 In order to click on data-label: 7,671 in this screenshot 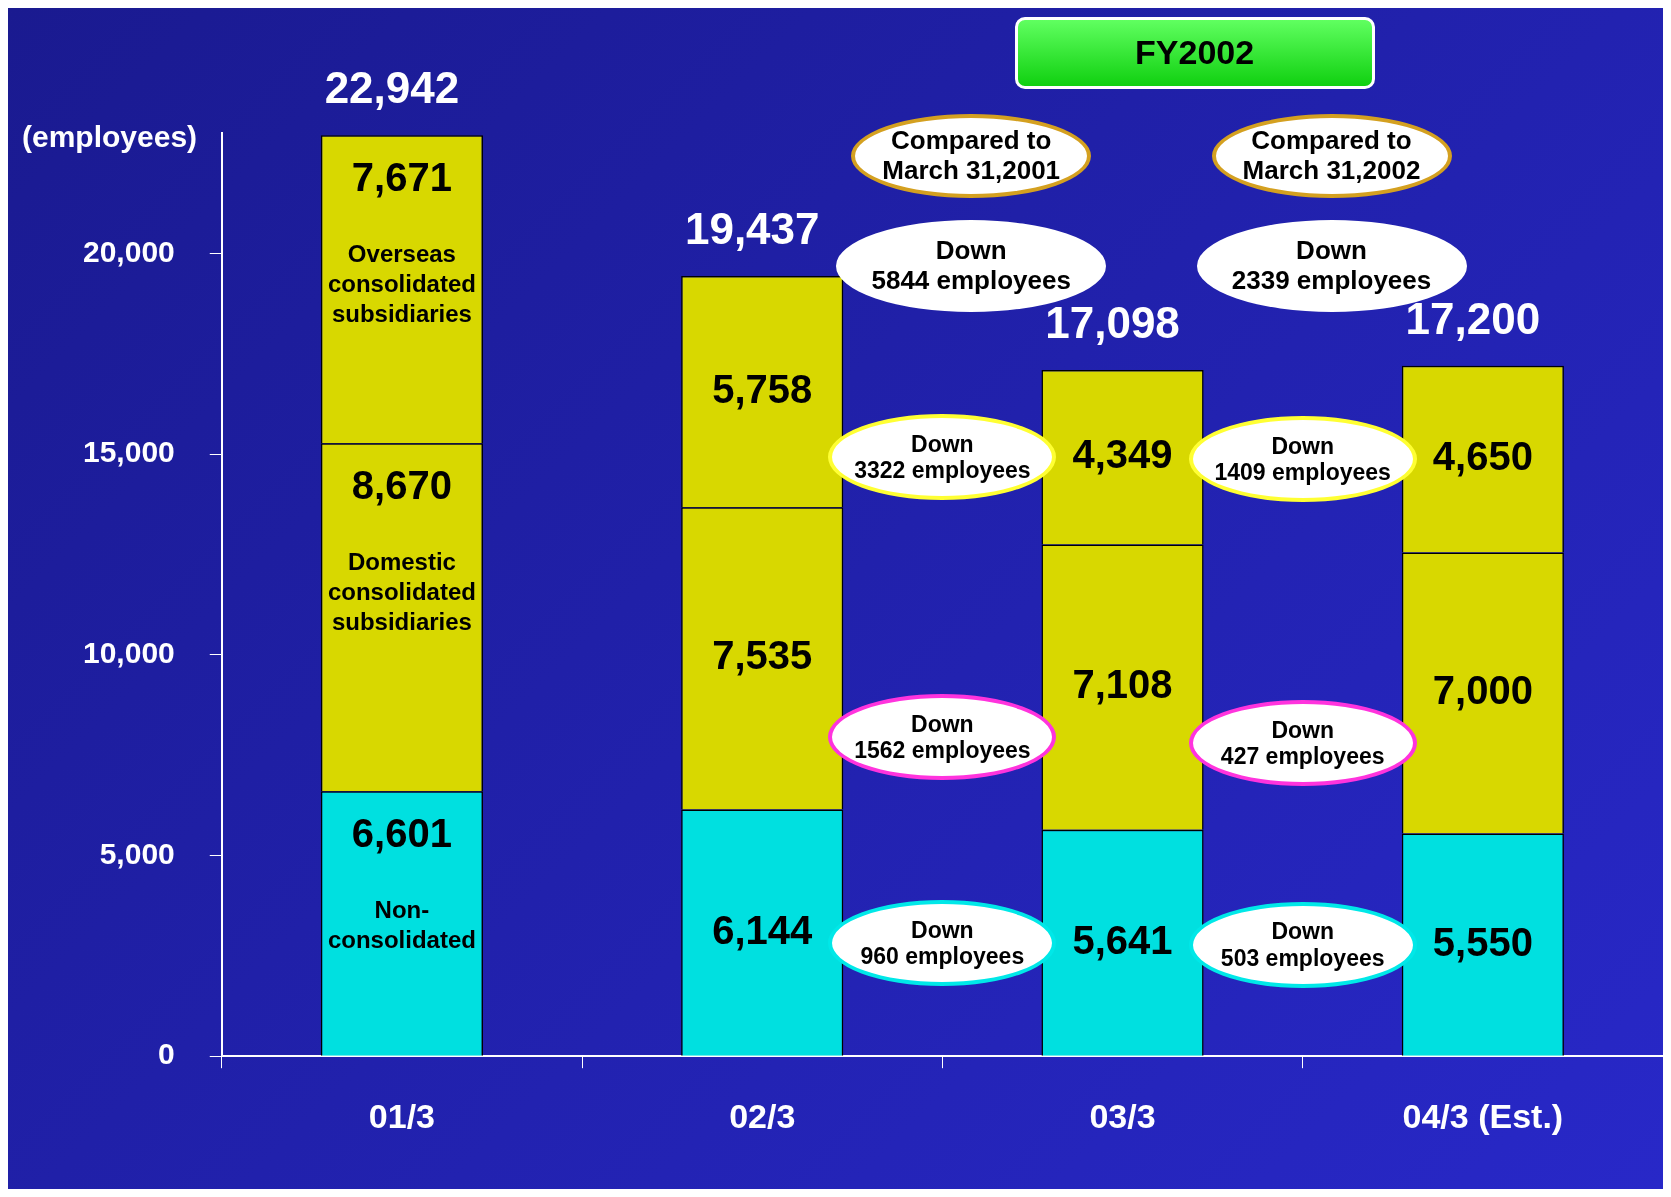, I will do `click(401, 177)`.